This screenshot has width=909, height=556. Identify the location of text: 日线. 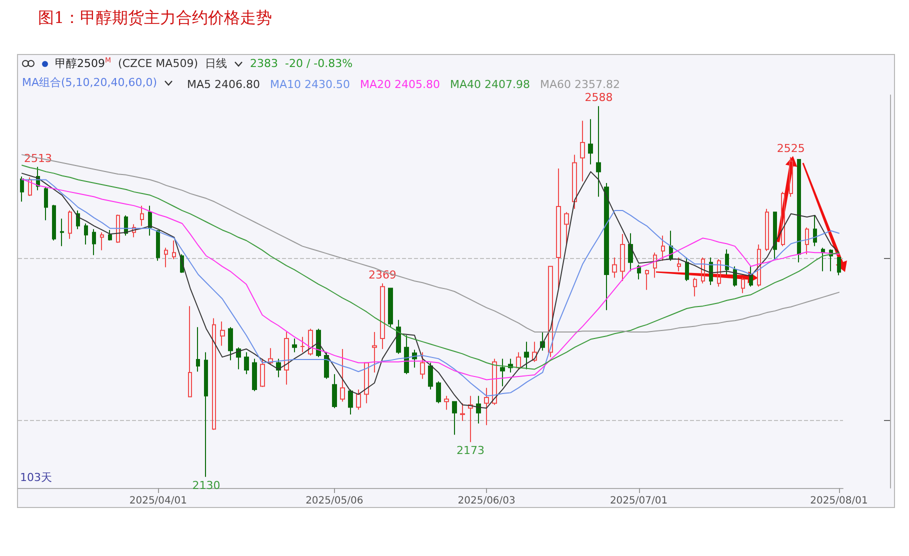
(216, 63).